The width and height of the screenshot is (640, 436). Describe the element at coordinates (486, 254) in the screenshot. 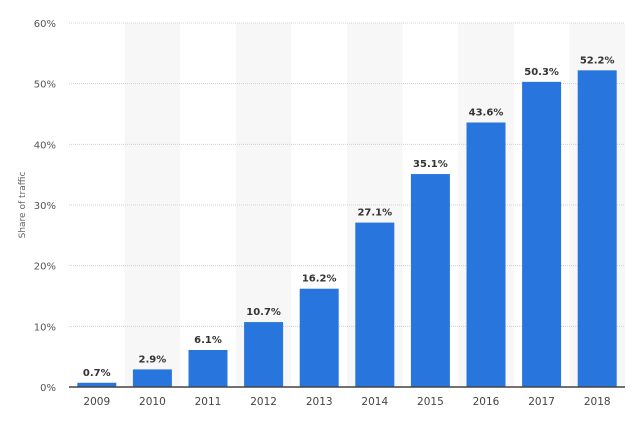

I see `bar-2016` at that location.